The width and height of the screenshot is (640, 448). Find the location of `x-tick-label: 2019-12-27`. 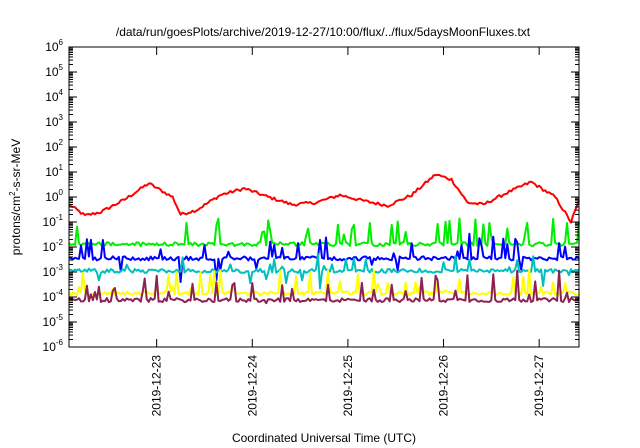

x-tick-label: 2019-12-27 is located at coordinates (539, 386).